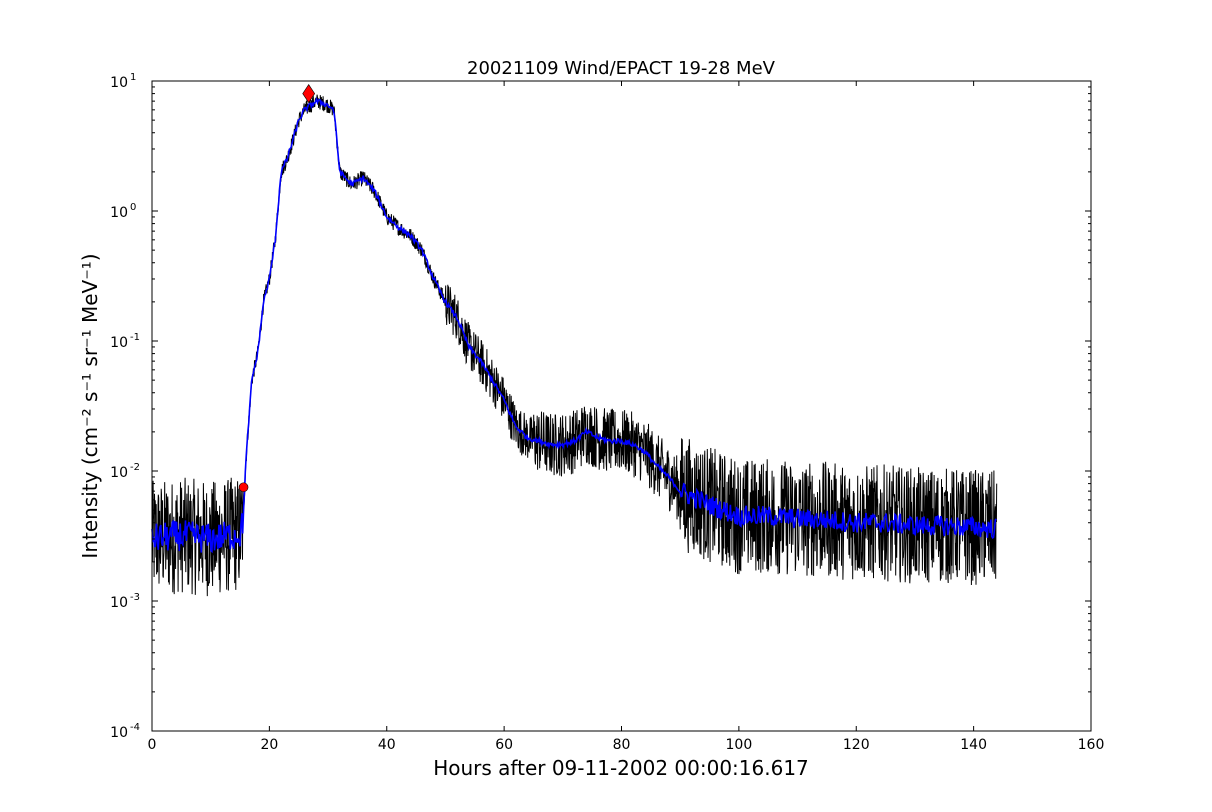  I want to click on x-tick-label: 60, so click(504, 745).